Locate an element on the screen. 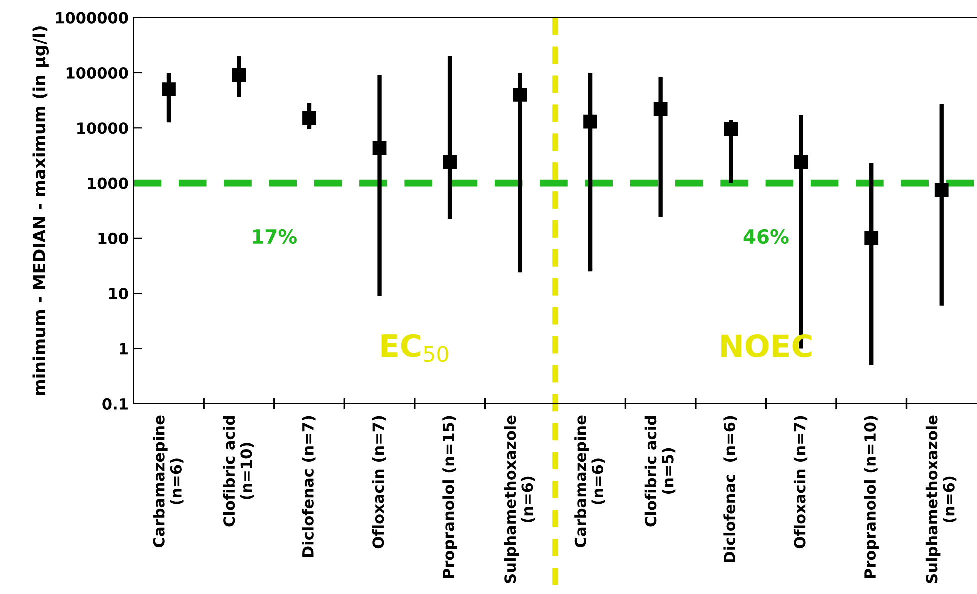 The width and height of the screenshot is (977, 594). x-tick-label: Propranolol (n=10) is located at coordinates (871, 497).